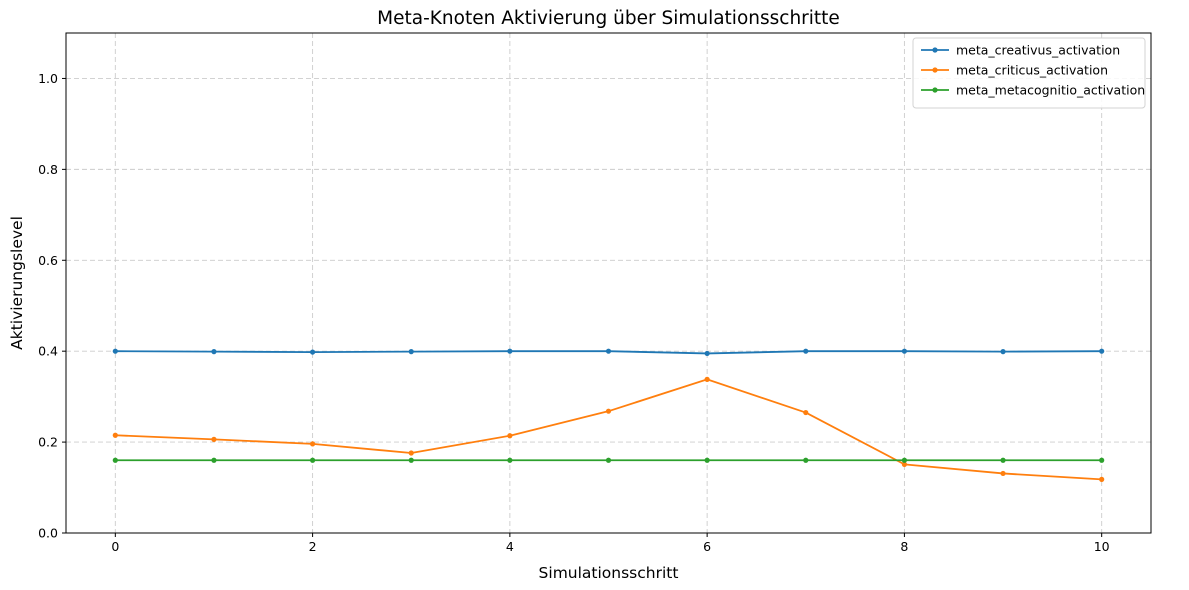 This screenshot has width=1189, height=590. I want to click on legend-label: meta_criticus_activation, so click(1032, 70).